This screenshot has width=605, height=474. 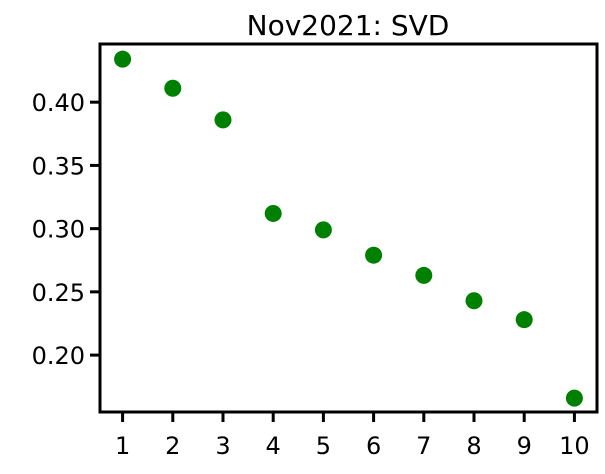 I want to click on y-tick-label: 0.20, so click(x=58, y=356).